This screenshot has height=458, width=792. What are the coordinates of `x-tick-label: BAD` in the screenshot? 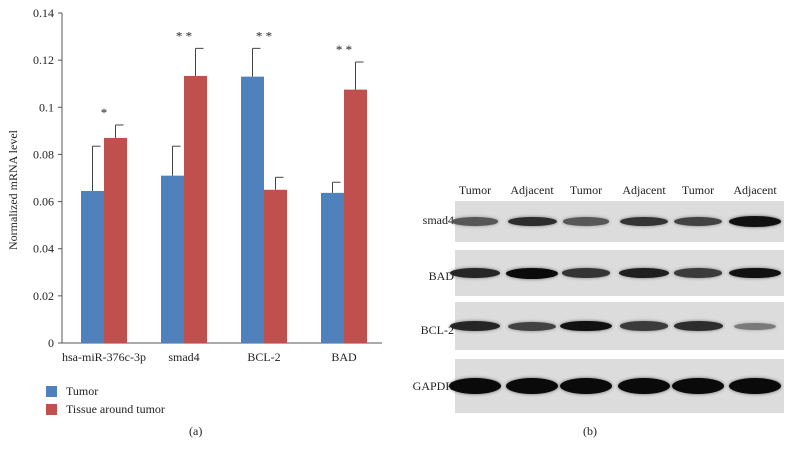 It's located at (344, 357).